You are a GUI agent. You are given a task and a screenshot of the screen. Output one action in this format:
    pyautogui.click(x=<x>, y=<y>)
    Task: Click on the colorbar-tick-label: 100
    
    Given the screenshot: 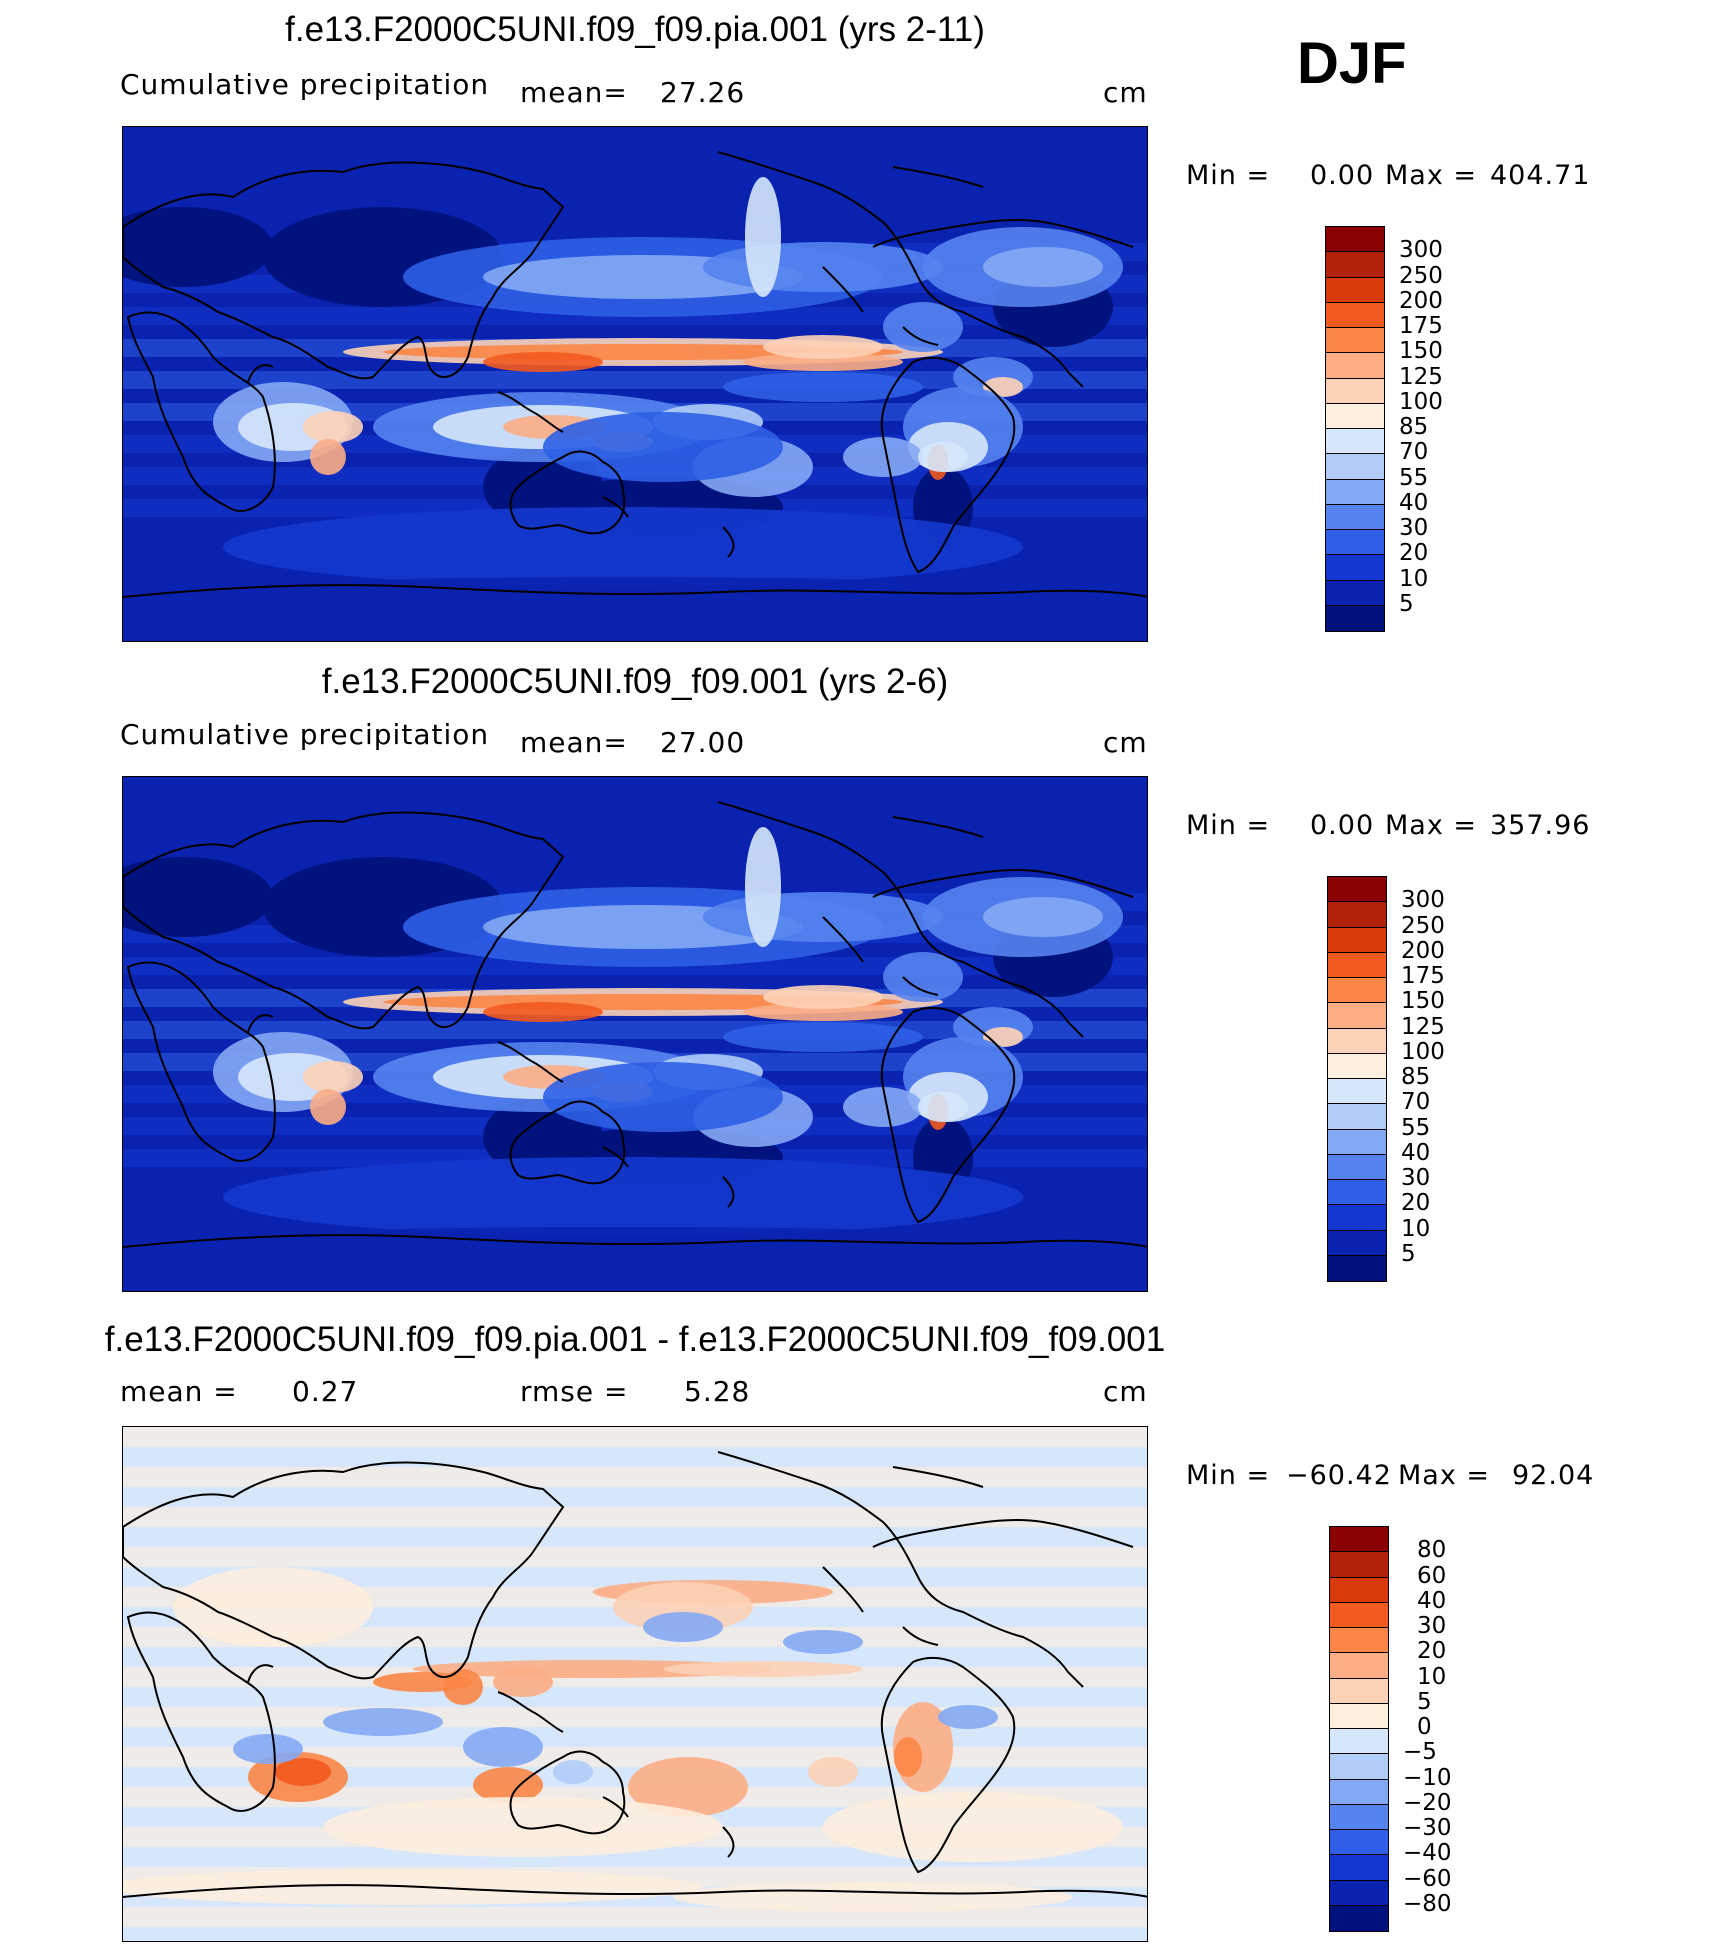 What is the action you would take?
    pyautogui.click(x=1421, y=401)
    